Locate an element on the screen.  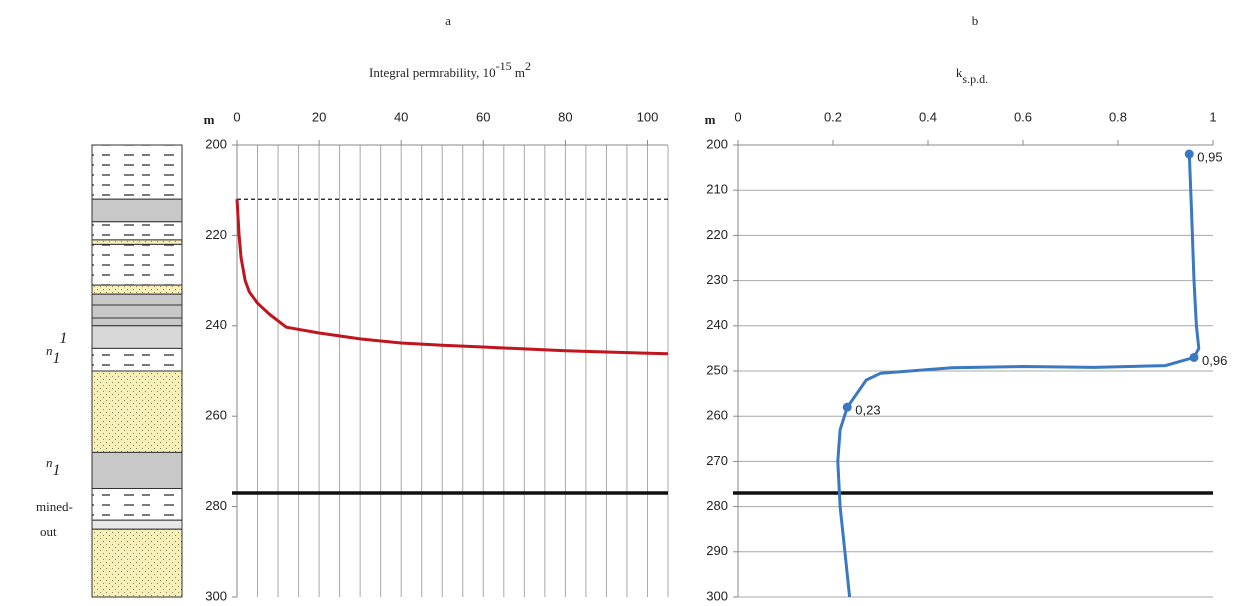
unit-note: mined- is located at coordinates (54, 506).